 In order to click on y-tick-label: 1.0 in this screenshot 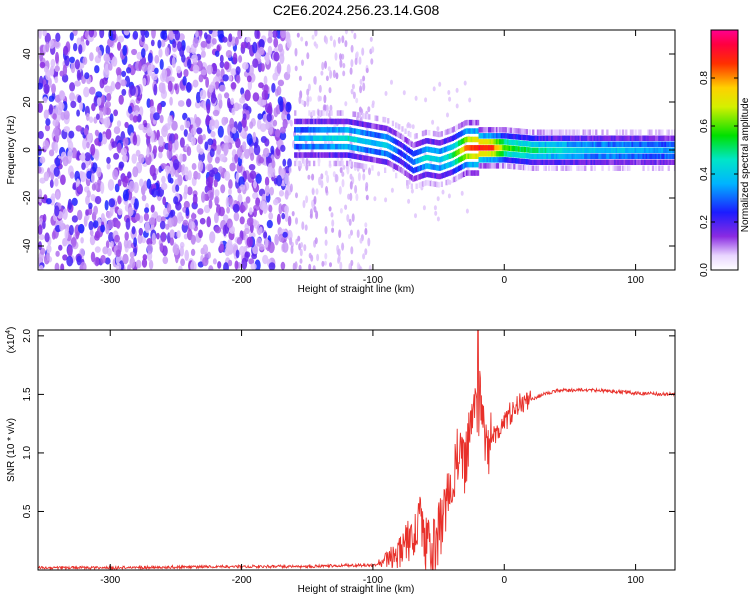, I will do `click(27, 453)`.